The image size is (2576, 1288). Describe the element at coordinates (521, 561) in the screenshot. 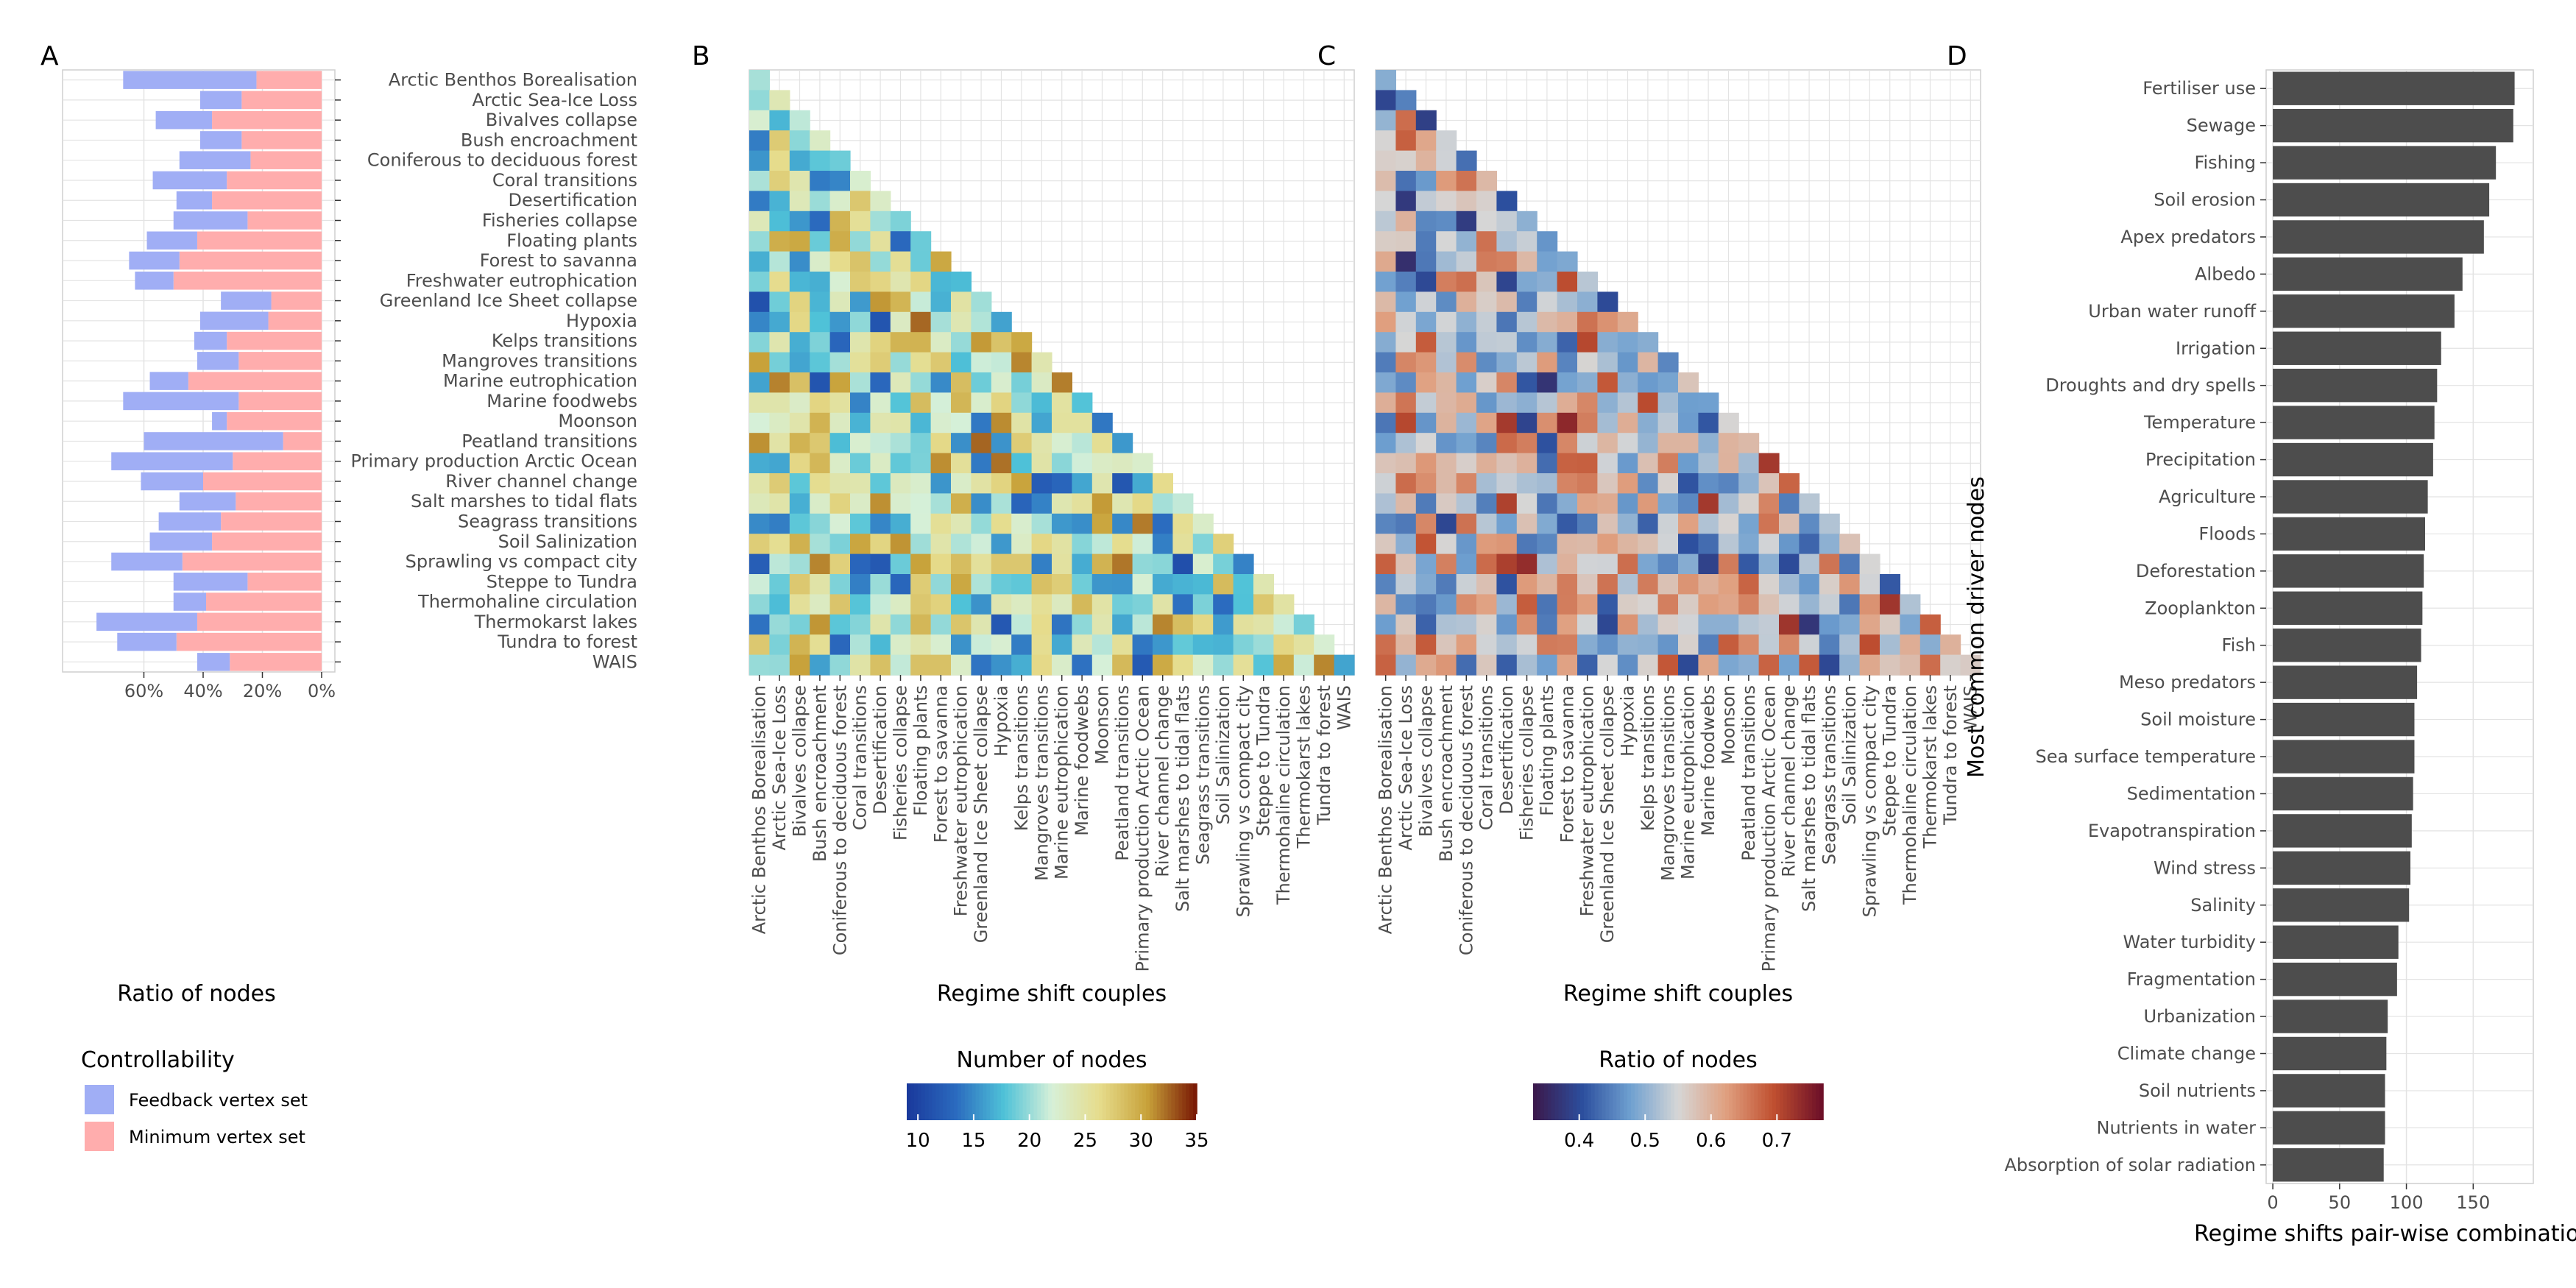

I see `panel-a-row-label: Sprawling vs compact city` at that location.